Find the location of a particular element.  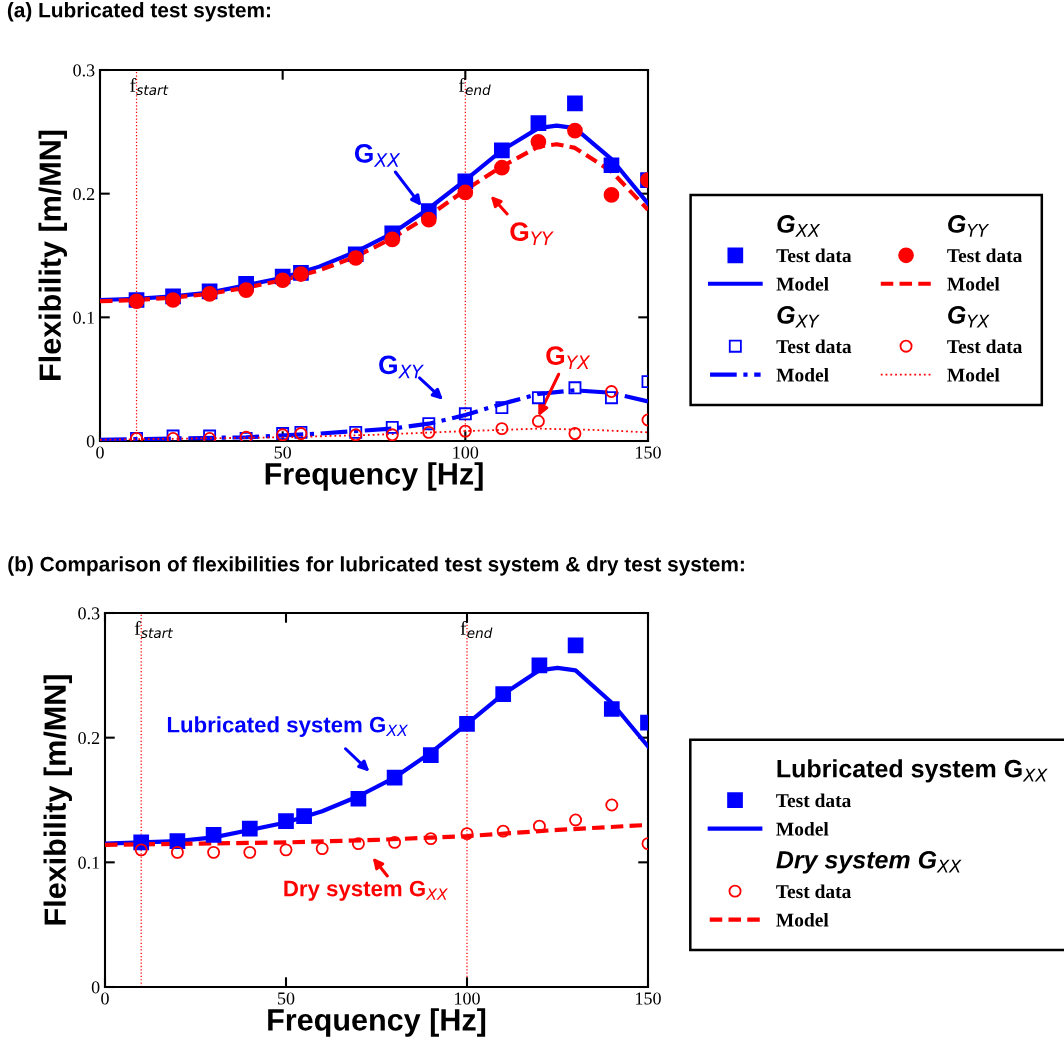

chart-title: (b) Comparison of flexibilities for lubricated test system & dry test system: is located at coordinates (376, 566).